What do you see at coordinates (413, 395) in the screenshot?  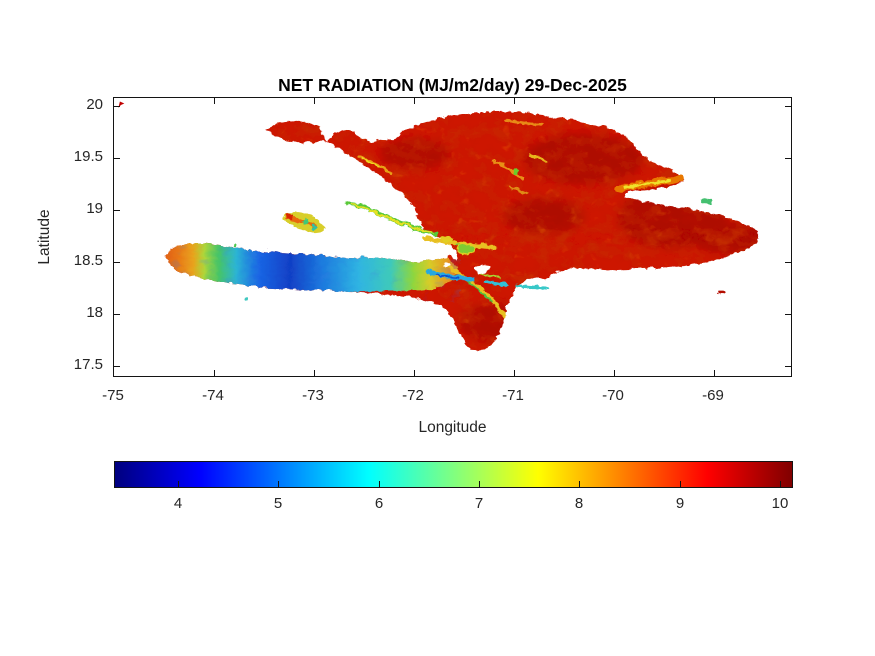 I see `x-tick-label: -72` at bounding box center [413, 395].